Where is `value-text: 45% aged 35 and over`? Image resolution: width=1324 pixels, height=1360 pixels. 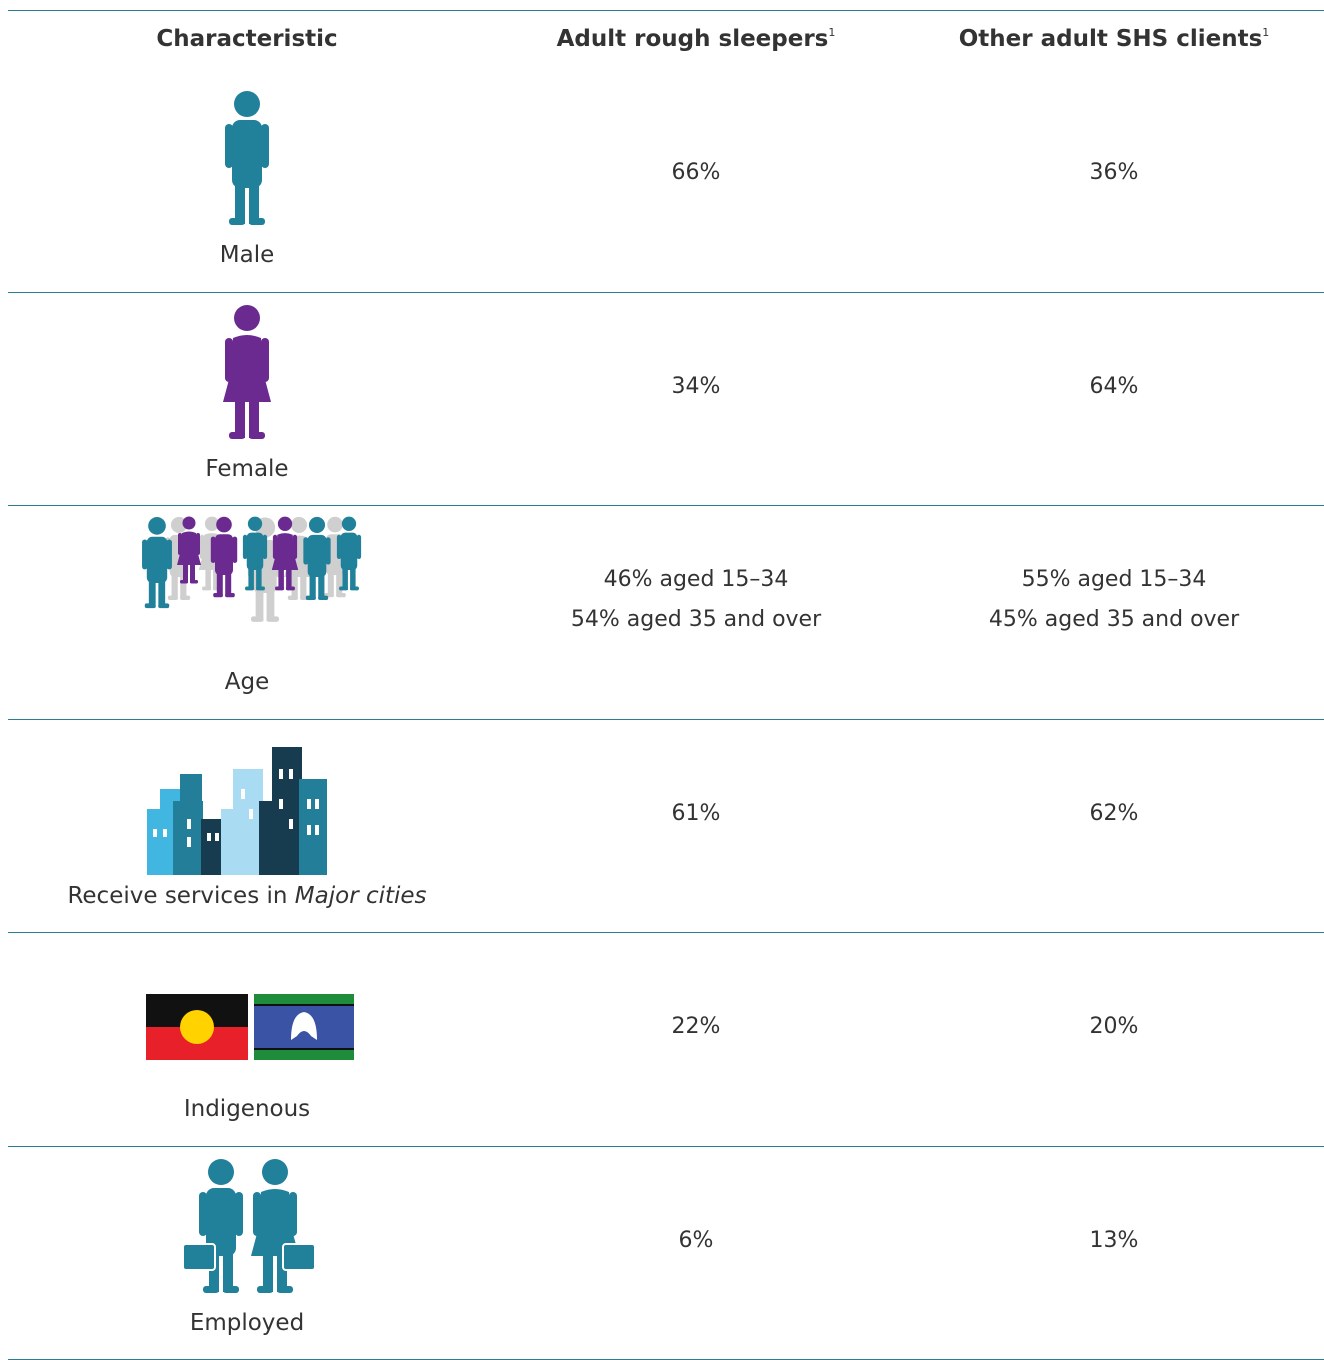 value-text: 45% aged 35 and over is located at coordinates (1114, 619).